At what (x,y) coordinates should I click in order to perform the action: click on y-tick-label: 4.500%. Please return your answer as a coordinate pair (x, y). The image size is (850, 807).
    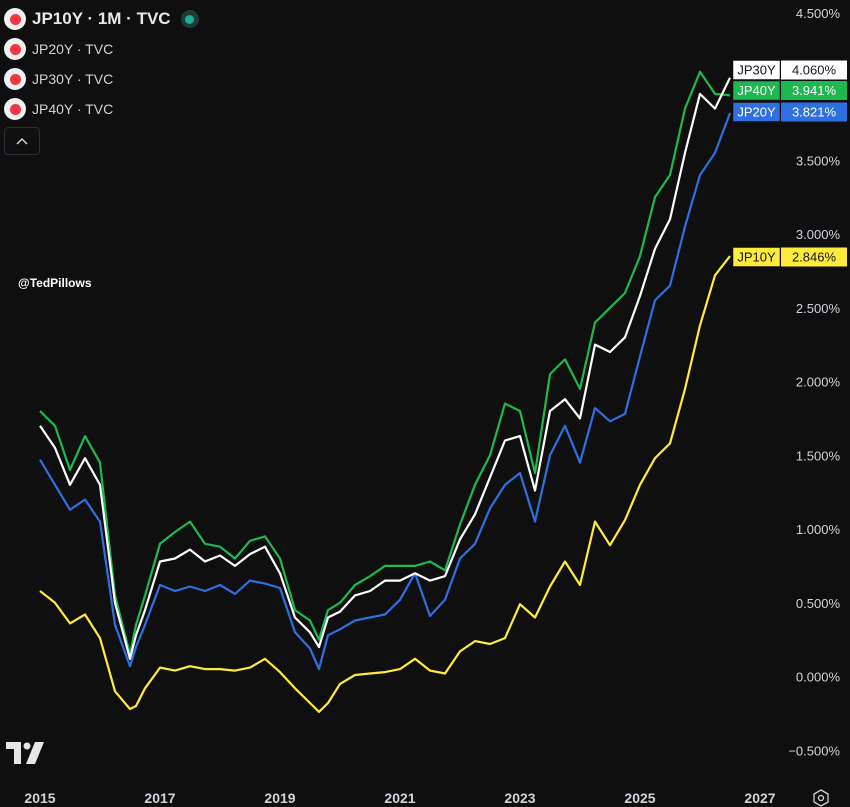
    Looking at the image, I should click on (818, 13).